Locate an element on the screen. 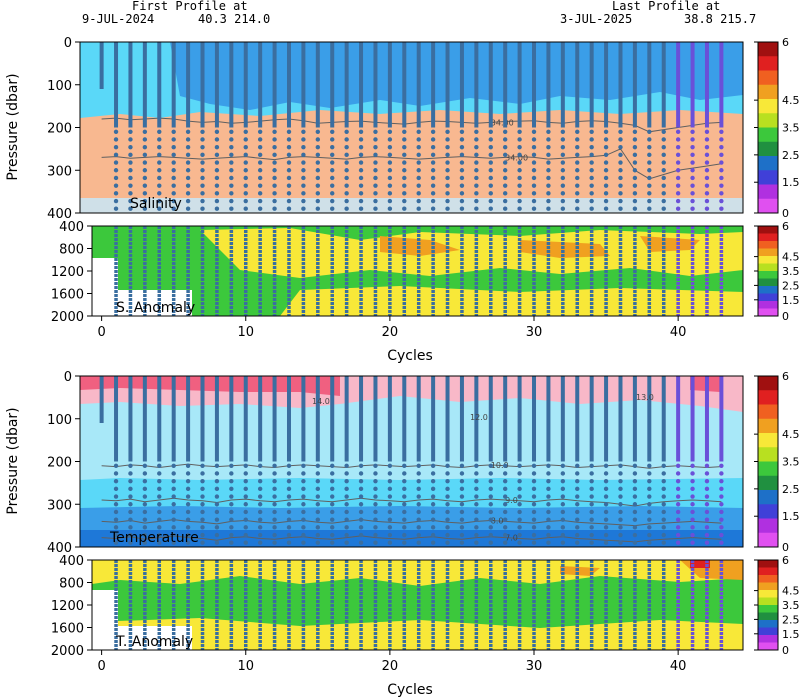 The height and width of the screenshot is (700, 800). colorbar-tick-label: 3.5 is located at coordinates (791, 271).